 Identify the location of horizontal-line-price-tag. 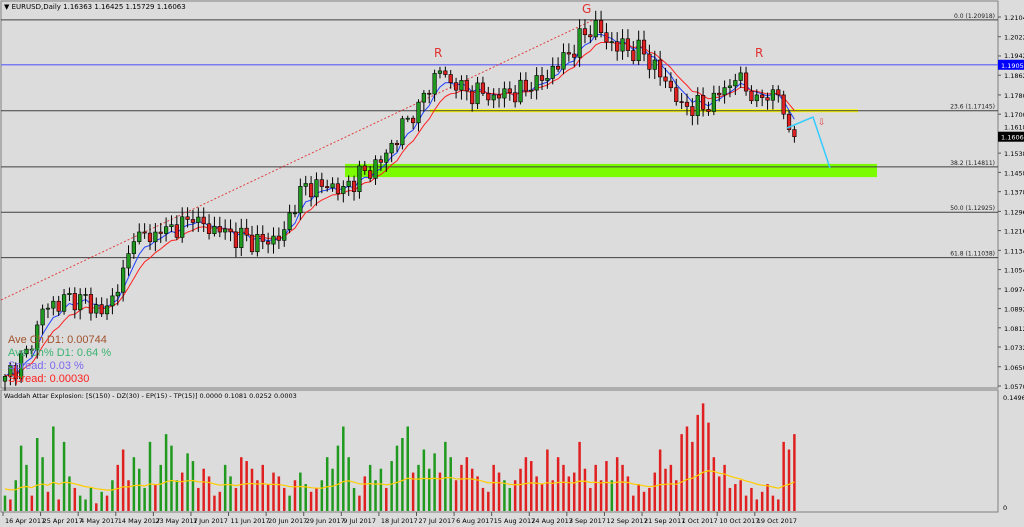
(1011, 64).